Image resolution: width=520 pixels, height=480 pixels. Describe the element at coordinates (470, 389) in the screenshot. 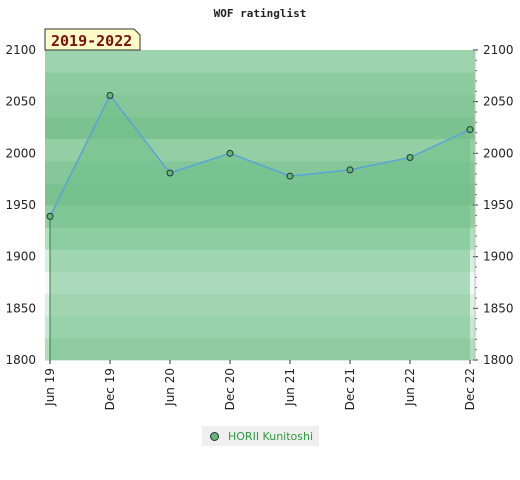

I see `x-tick-label: Dec 22` at that location.